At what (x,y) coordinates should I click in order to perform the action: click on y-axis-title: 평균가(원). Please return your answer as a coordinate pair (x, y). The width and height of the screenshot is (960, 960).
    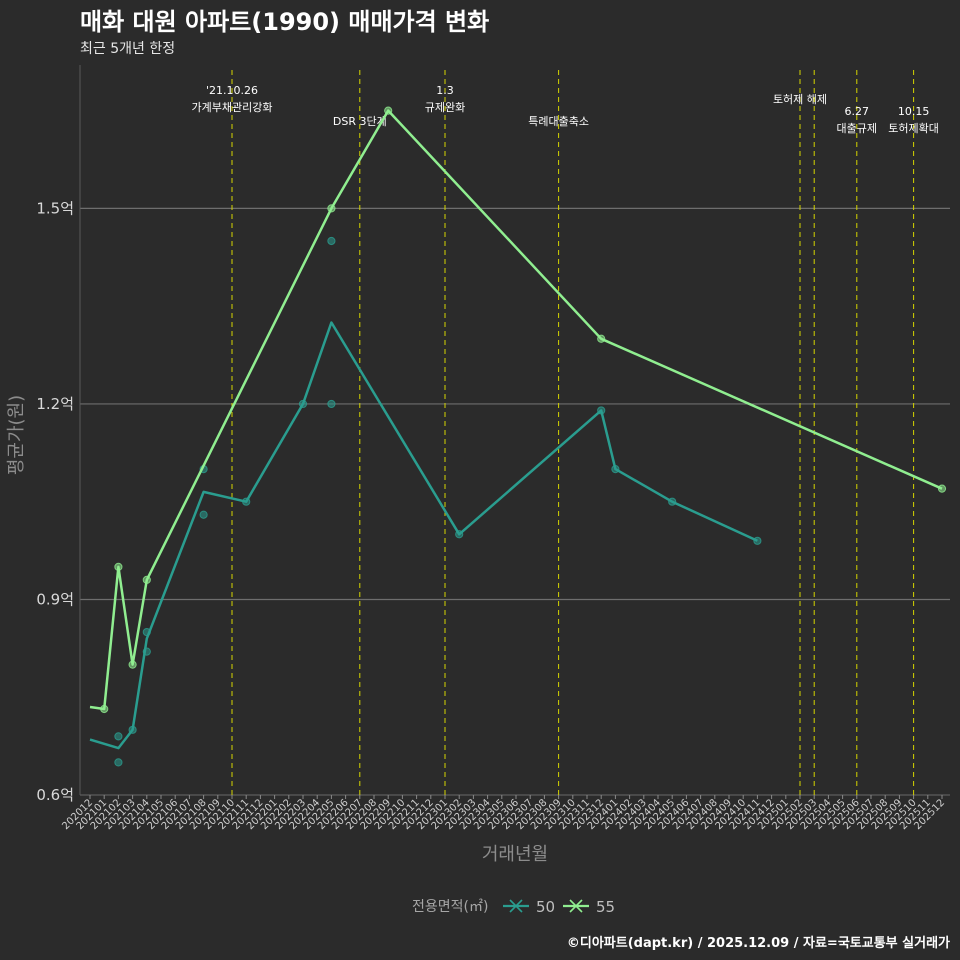
    Looking at the image, I should click on (16, 435).